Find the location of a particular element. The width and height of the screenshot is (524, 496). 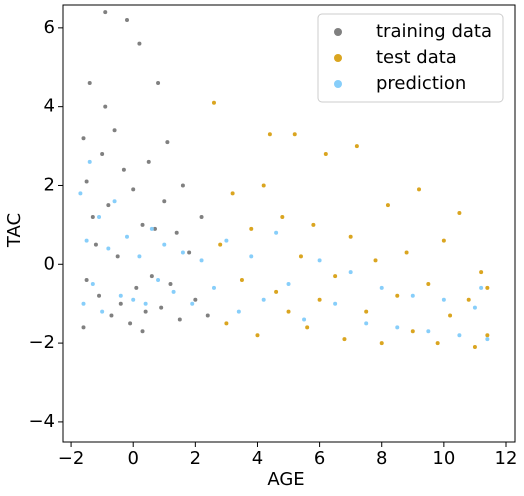

x-tick-label: 2 is located at coordinates (195, 458).